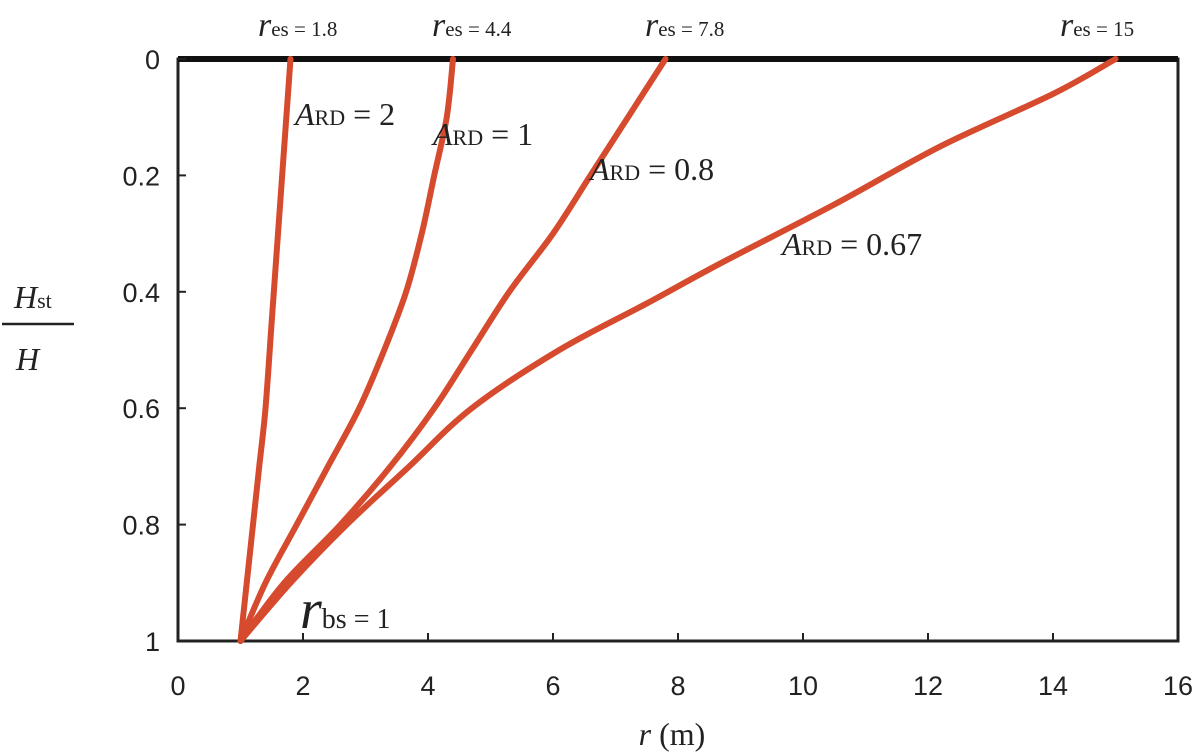 The width and height of the screenshot is (1200, 756). I want to click on res-label-4: res = 15, so click(1097, 25).